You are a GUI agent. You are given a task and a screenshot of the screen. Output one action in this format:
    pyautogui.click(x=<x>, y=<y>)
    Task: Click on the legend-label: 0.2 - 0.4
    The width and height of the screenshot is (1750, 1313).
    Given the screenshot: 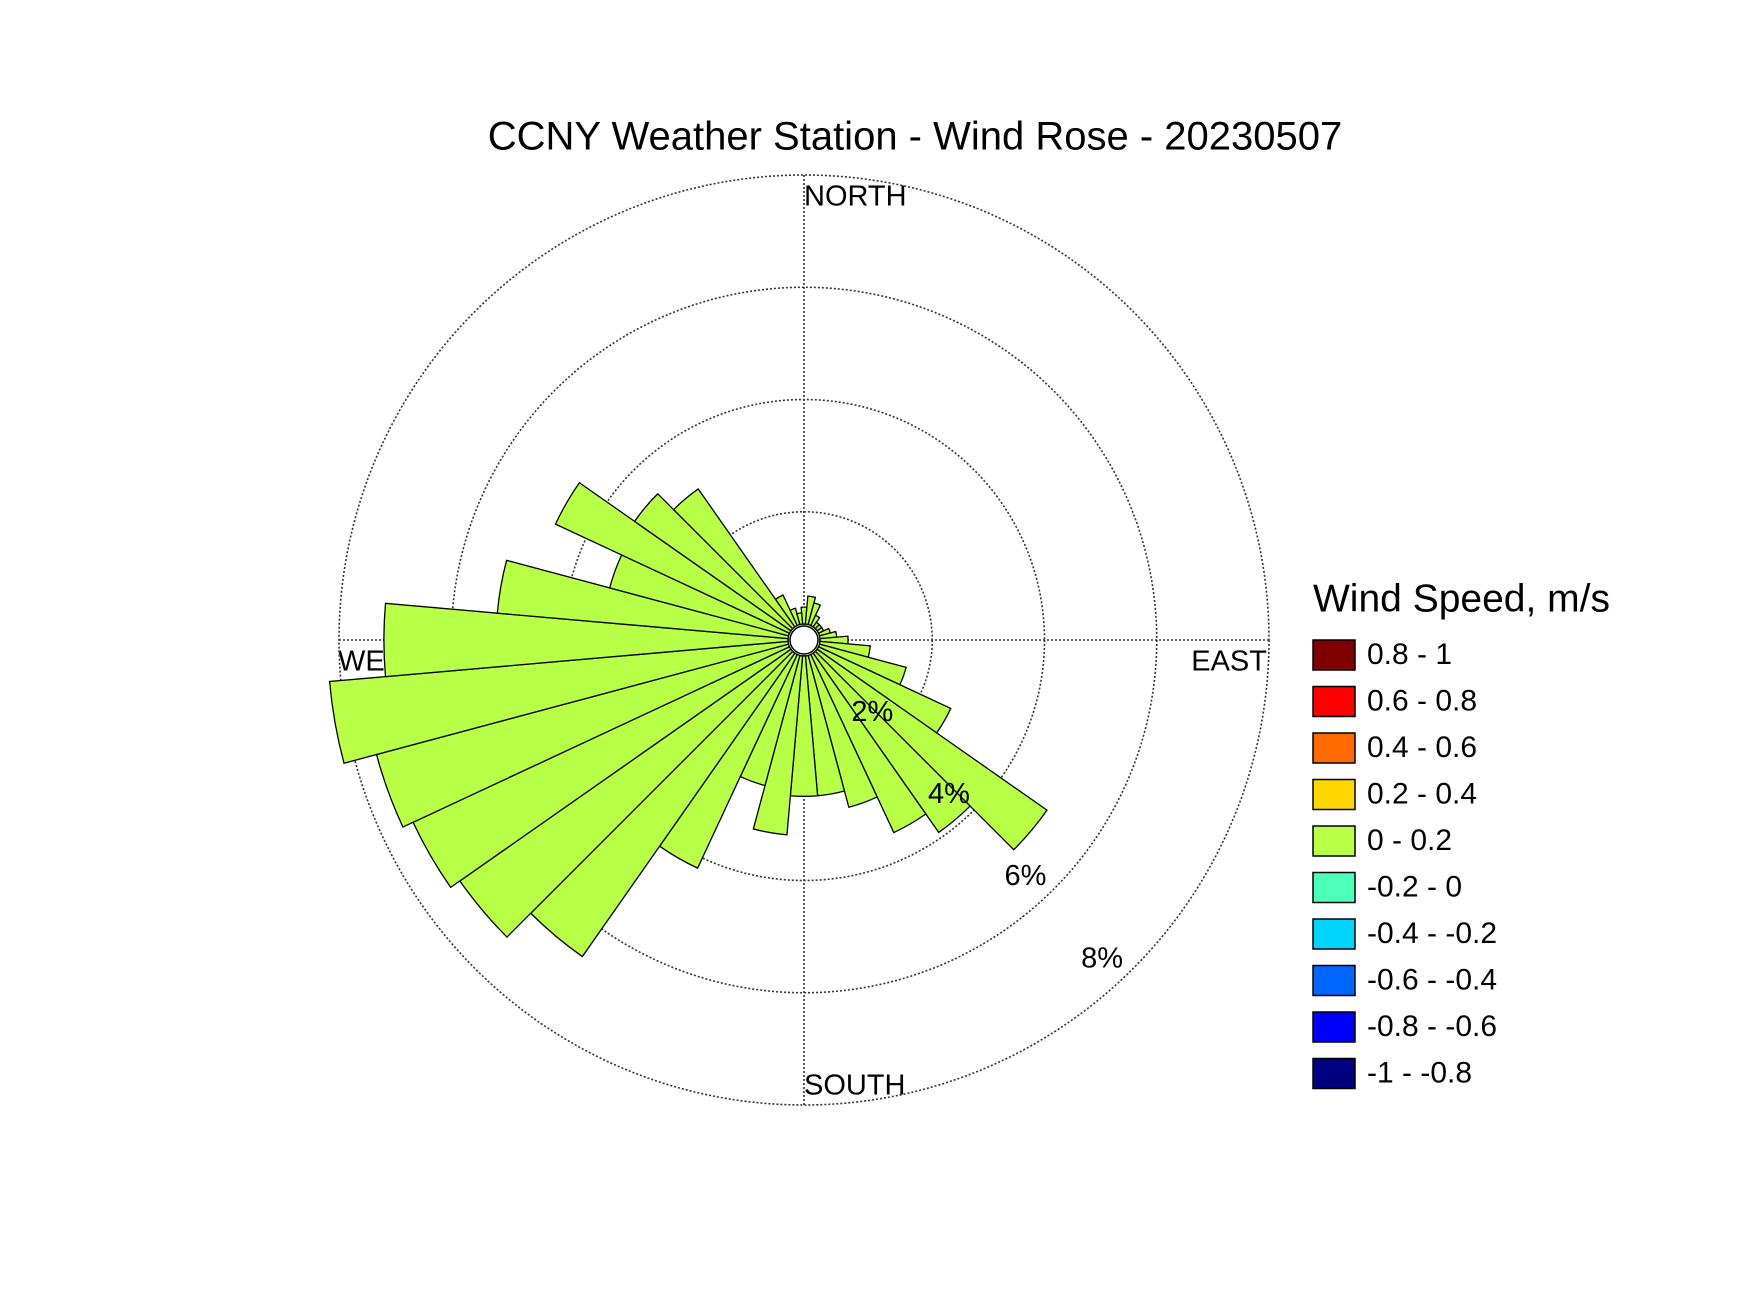 What is the action you would take?
    pyautogui.click(x=1422, y=793)
    